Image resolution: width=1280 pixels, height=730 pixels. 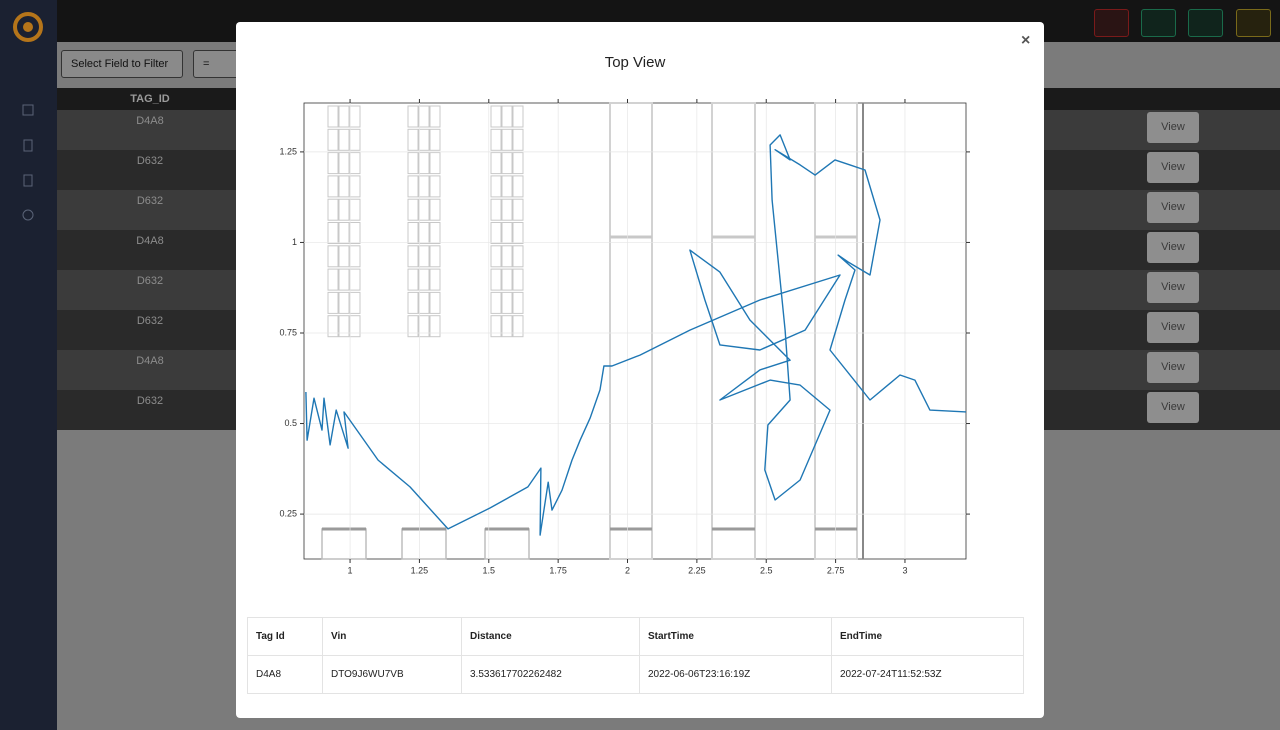 I want to click on logo-core, so click(x=28, y=27).